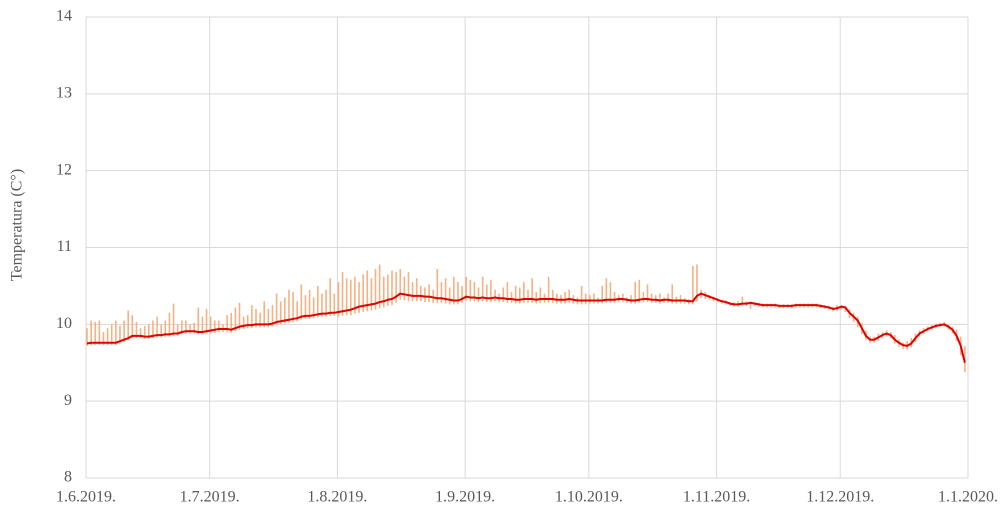  What do you see at coordinates (64, 169) in the screenshot?
I see `y-tick-label: 12` at bounding box center [64, 169].